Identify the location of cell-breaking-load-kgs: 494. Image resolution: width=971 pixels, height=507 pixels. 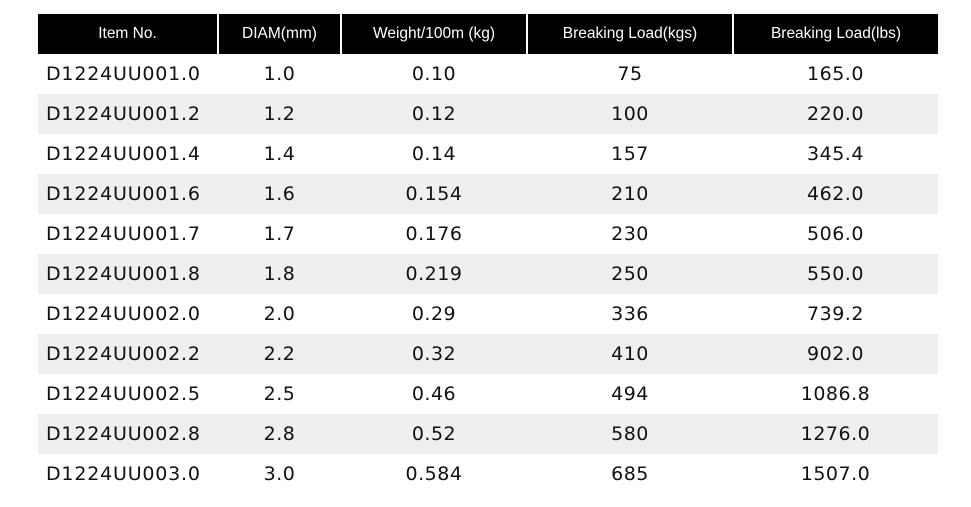
(630, 394).